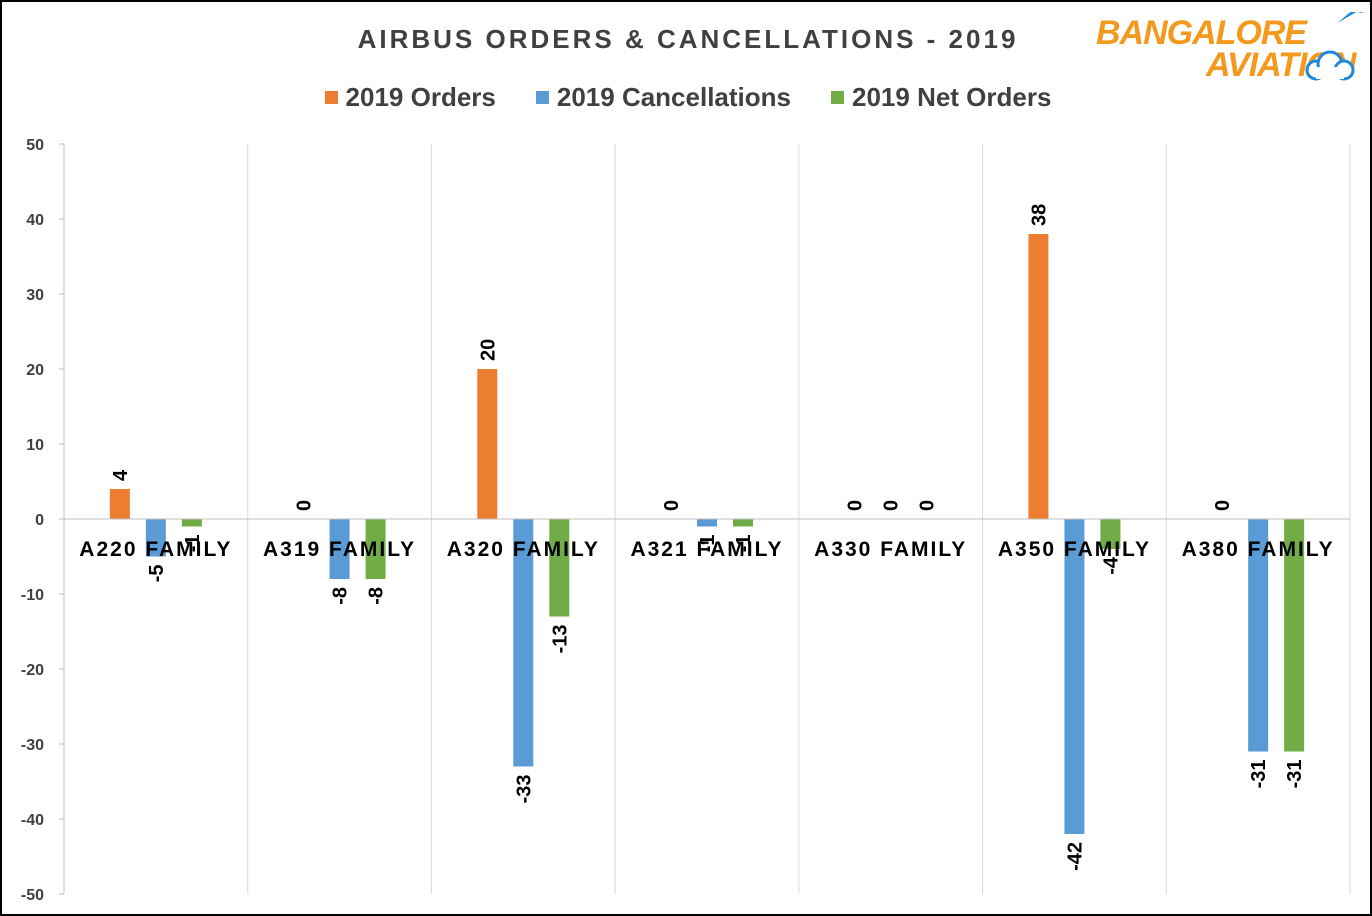  I want to click on category-label: A330 FAMILY, so click(890, 549).